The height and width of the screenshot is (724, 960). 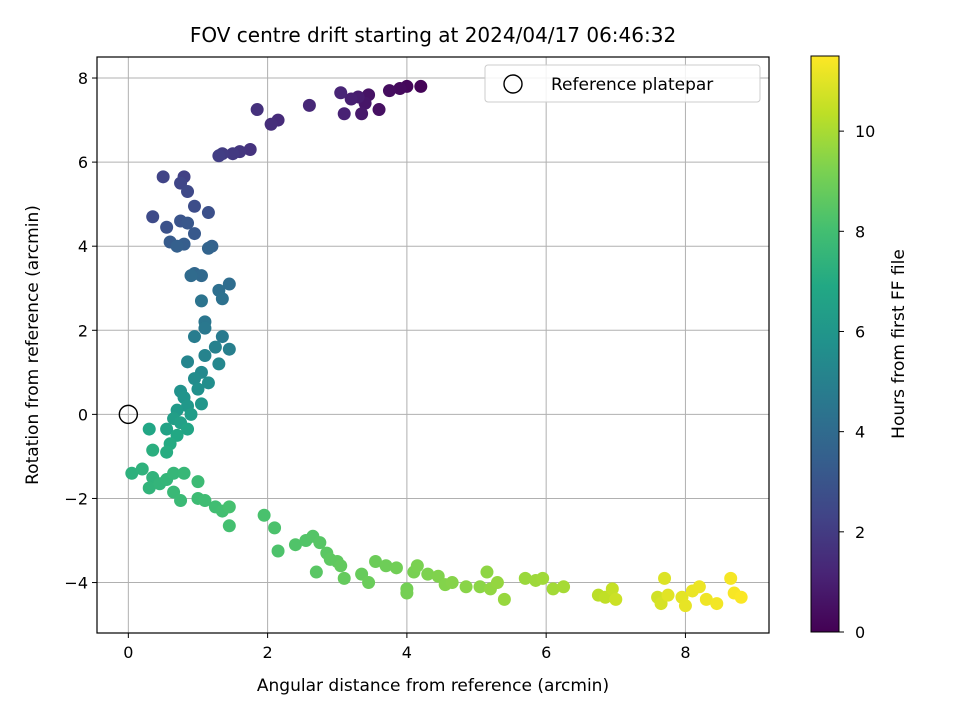 I want to click on legend-label: Reference platepar, so click(x=632, y=85).